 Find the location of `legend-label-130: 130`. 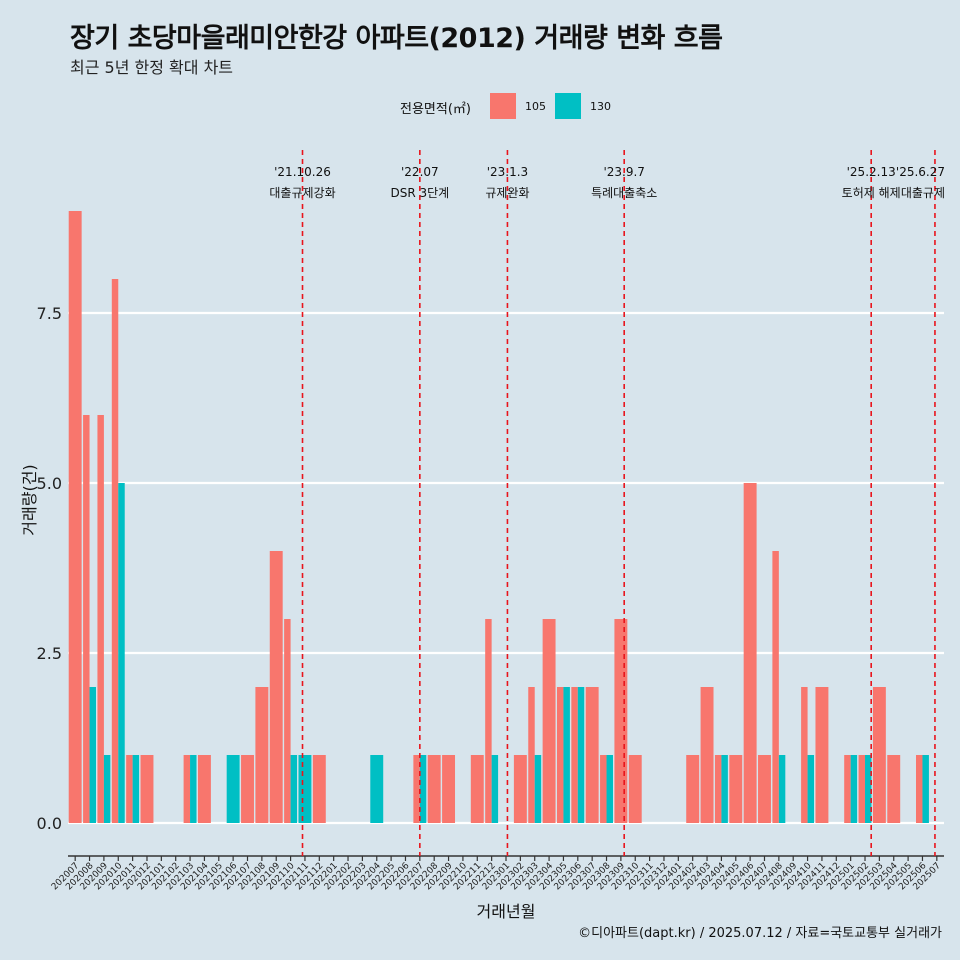

legend-label-130: 130 is located at coordinates (600, 106).